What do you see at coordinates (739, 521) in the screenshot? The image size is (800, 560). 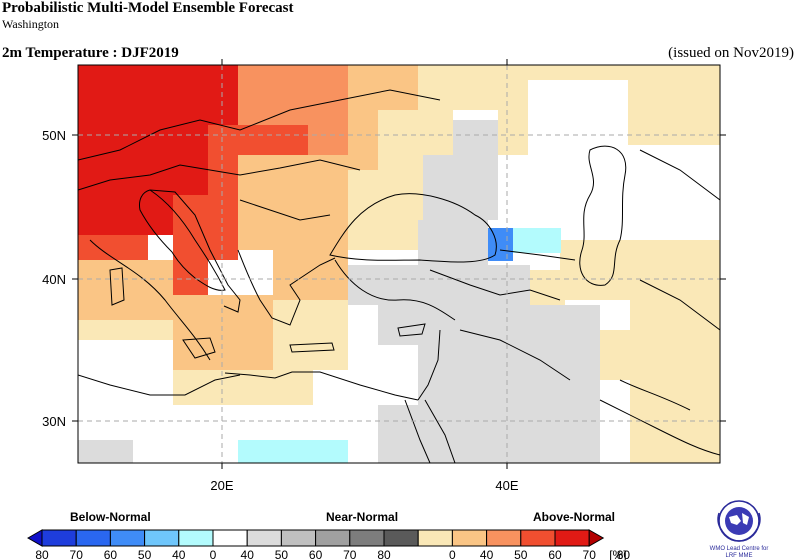 I see `wmo-emblem-icon` at bounding box center [739, 521].